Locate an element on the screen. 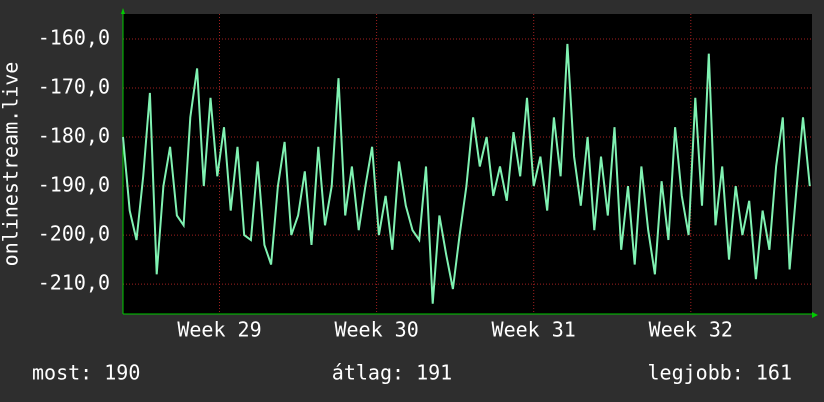  y-tick-label: -160,0 is located at coordinates (74, 38).